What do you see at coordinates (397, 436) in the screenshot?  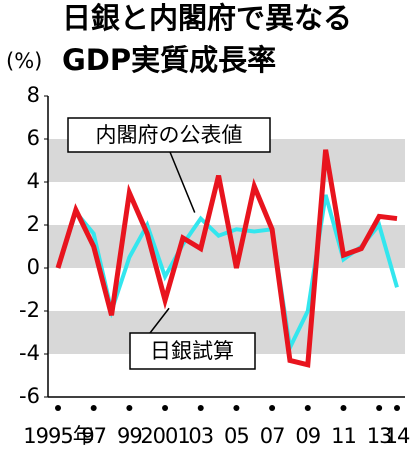 I see `x-tick-label: 14` at bounding box center [397, 436].